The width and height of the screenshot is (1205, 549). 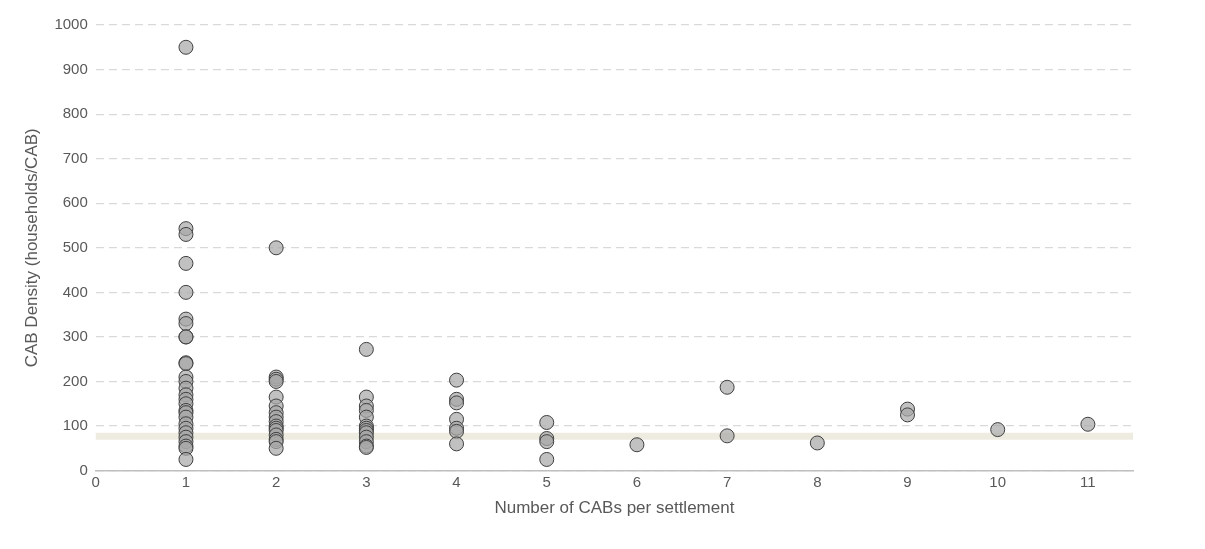 I want to click on y-tick-label: 0, so click(x=83, y=469).